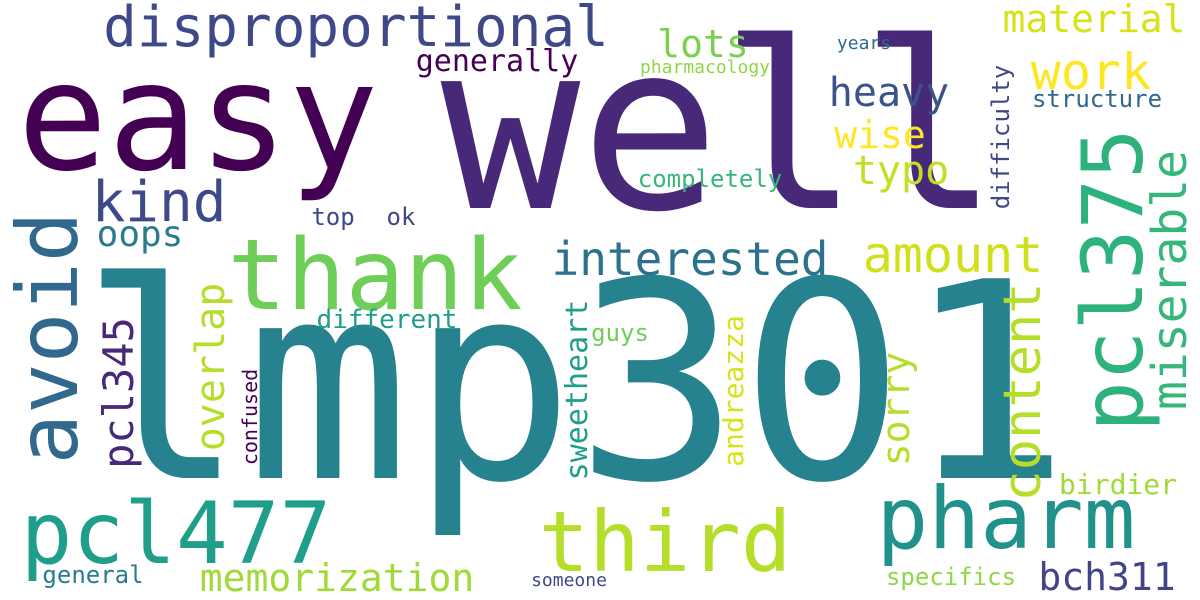 Image resolution: width=1200 pixels, height=600 pixels. Describe the element at coordinates (1094, 20) in the screenshot. I see `word-material: material` at that location.